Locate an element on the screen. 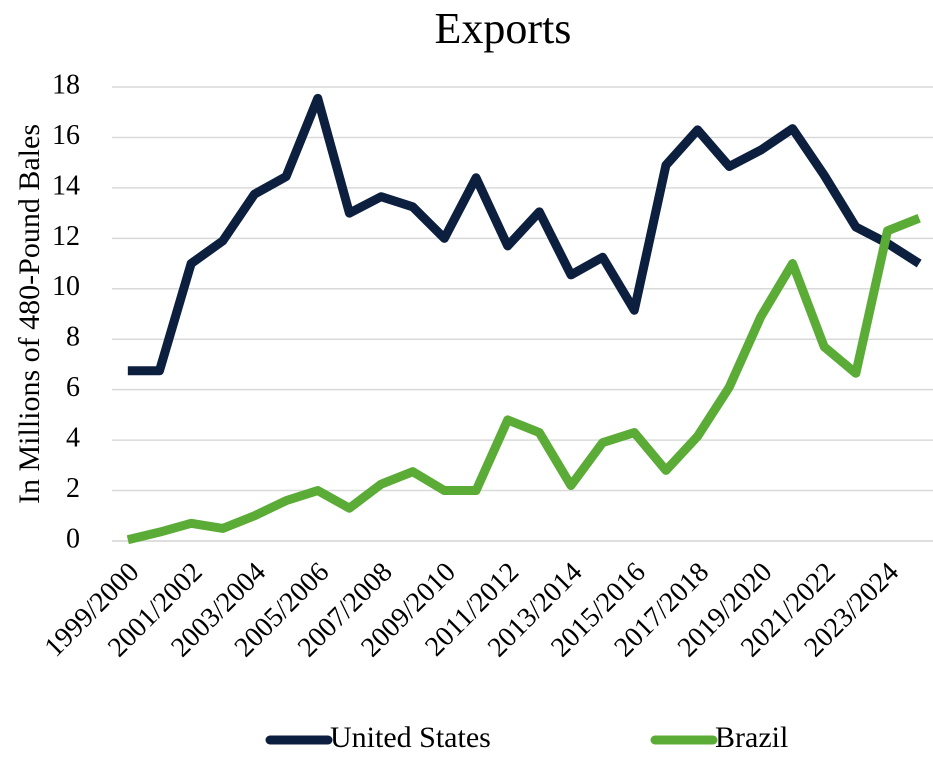 This screenshot has width=933, height=757. y-tick-label: 0 is located at coordinates (73, 538).